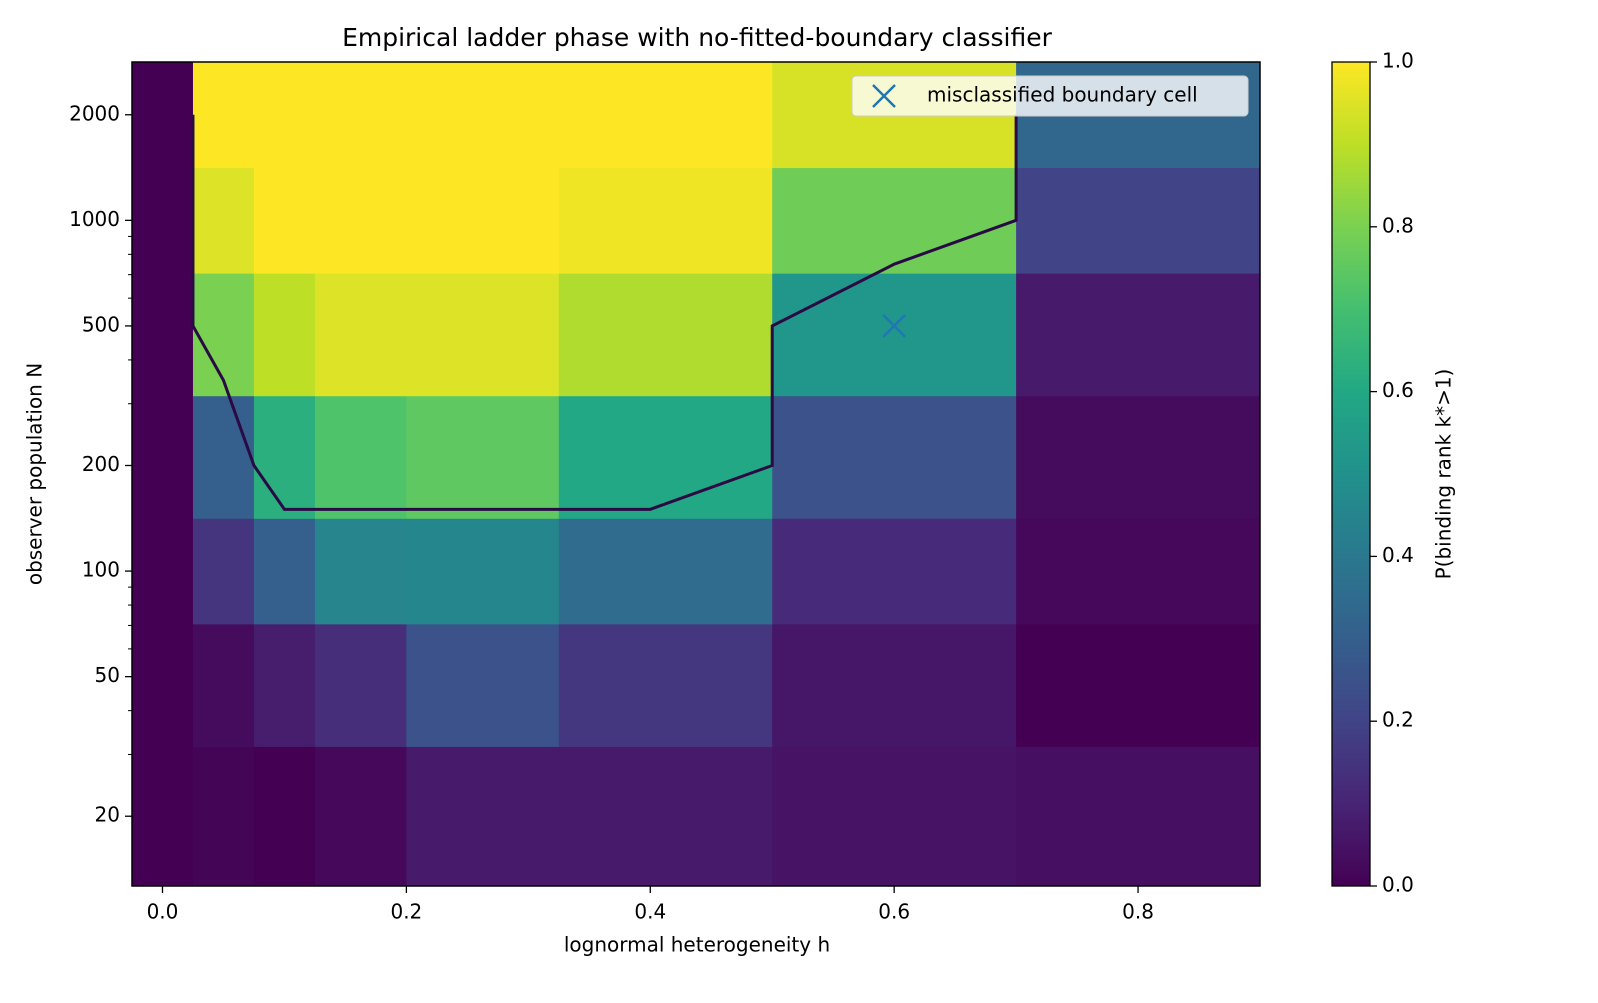 The image size is (1598, 1003). I want to click on legend-box, so click(1050, 96).